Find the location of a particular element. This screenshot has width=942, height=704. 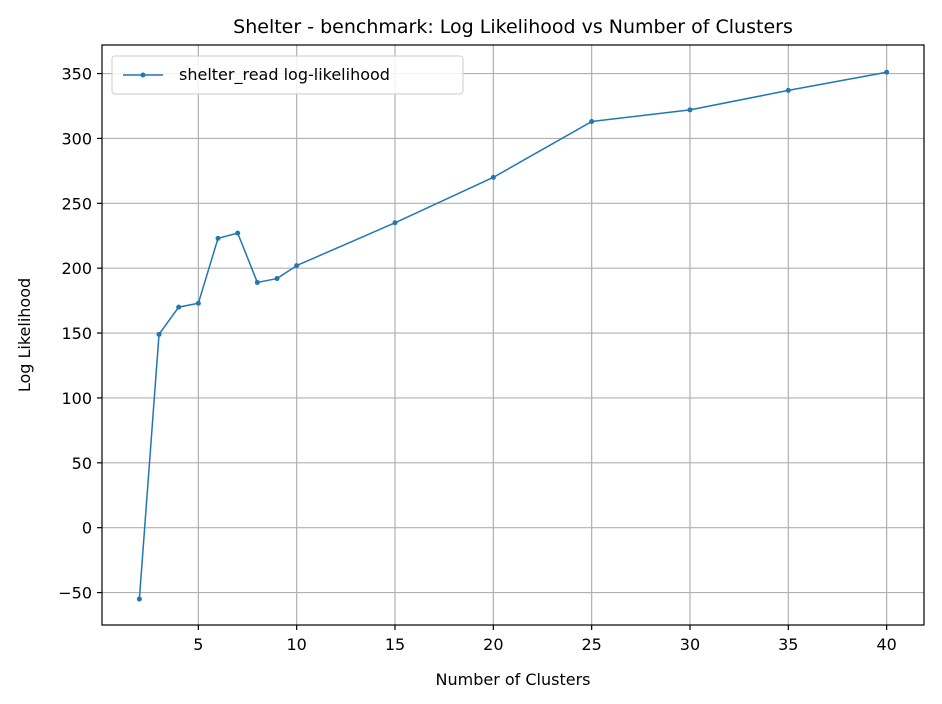

y-axis-ticks: −50 0 50 100 150 200 250 300 350 is located at coordinates (80, 334).